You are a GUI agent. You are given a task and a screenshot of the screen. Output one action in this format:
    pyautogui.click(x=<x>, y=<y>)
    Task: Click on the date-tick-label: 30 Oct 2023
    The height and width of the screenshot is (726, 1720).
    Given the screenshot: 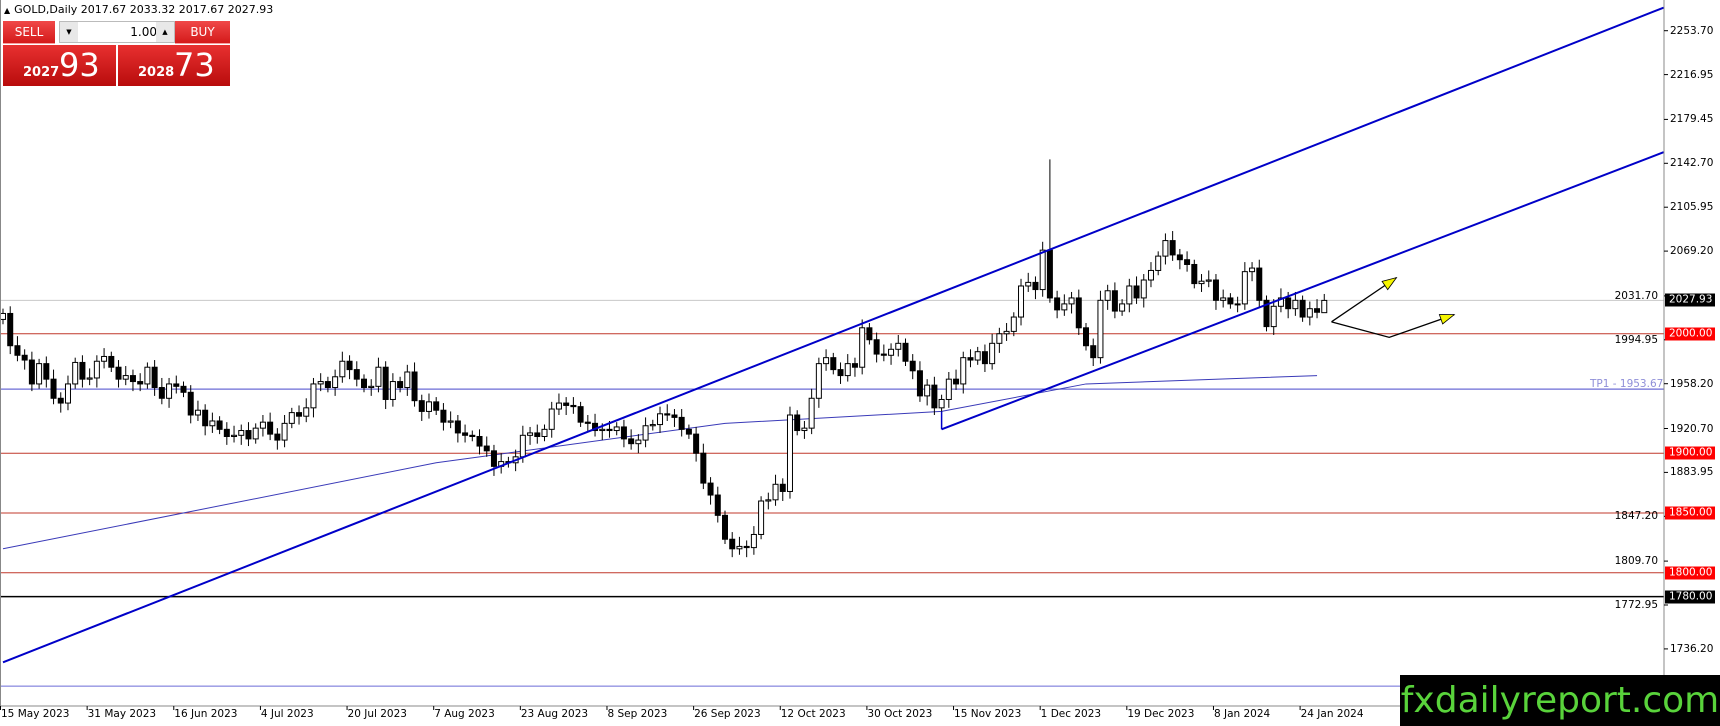 What is the action you would take?
    pyautogui.click(x=900, y=714)
    